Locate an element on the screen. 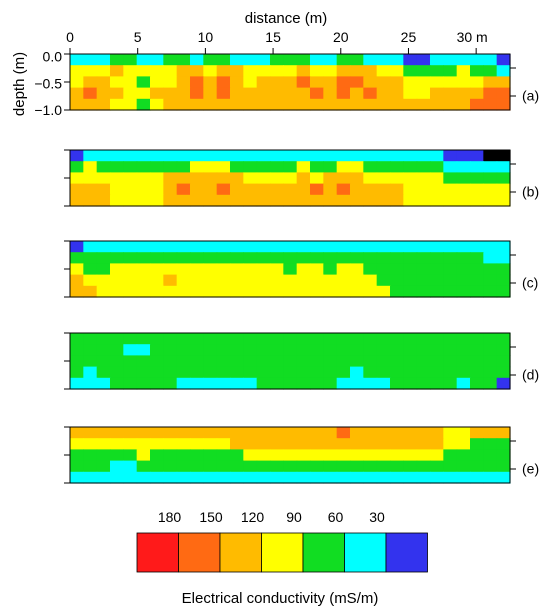 The width and height of the screenshot is (550, 613). y-tick-label: 0.0 is located at coordinates (53, 57).